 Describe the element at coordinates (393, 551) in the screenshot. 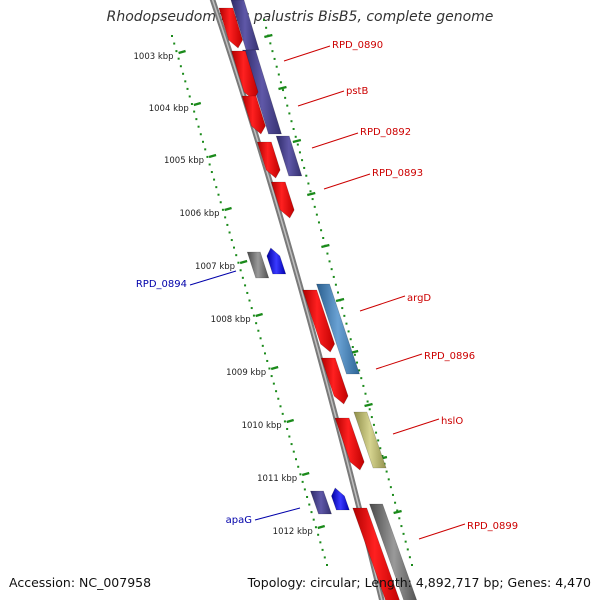

I see `gene-rpd0899-product` at that location.